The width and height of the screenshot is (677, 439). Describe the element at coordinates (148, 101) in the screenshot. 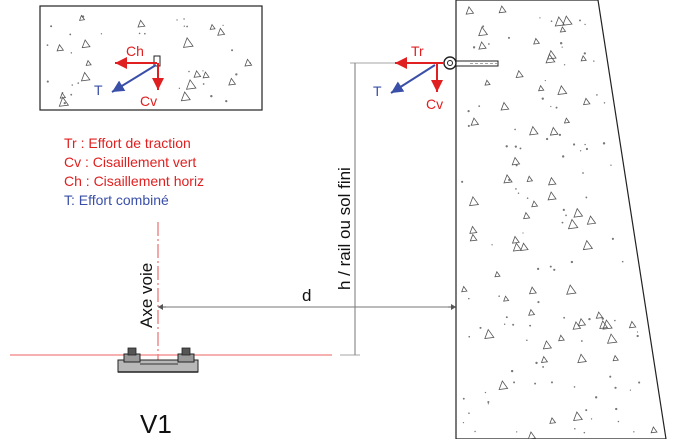

I see `inset-cv-label: Cv` at that location.